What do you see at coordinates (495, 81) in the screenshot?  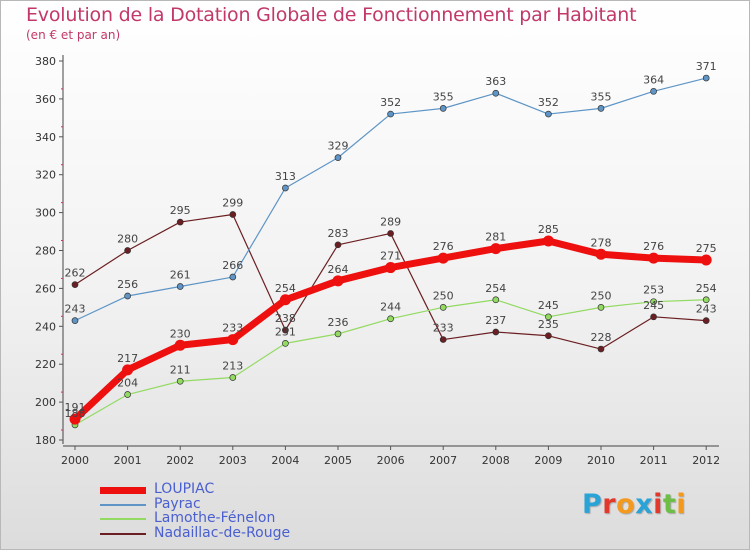 I see `data-label-payrac: 363` at bounding box center [495, 81].